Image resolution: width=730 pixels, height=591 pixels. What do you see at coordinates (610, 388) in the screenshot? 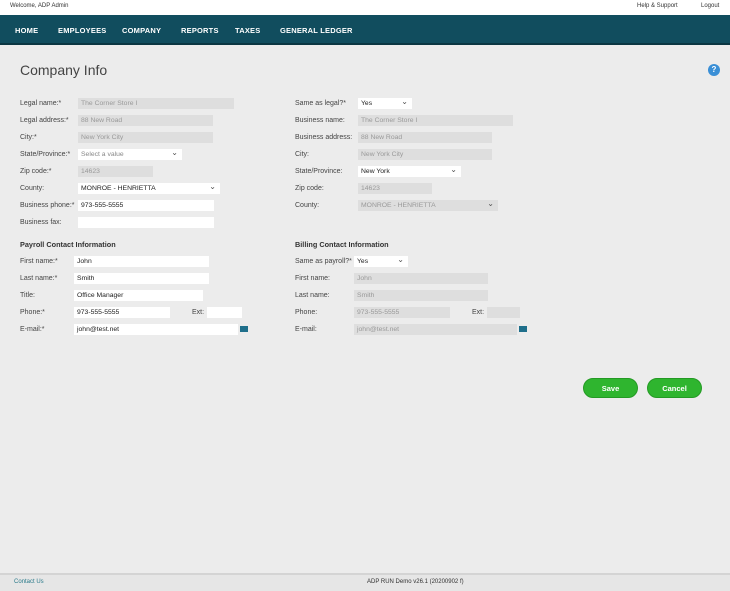
I see `save-button: Save` at bounding box center [610, 388].